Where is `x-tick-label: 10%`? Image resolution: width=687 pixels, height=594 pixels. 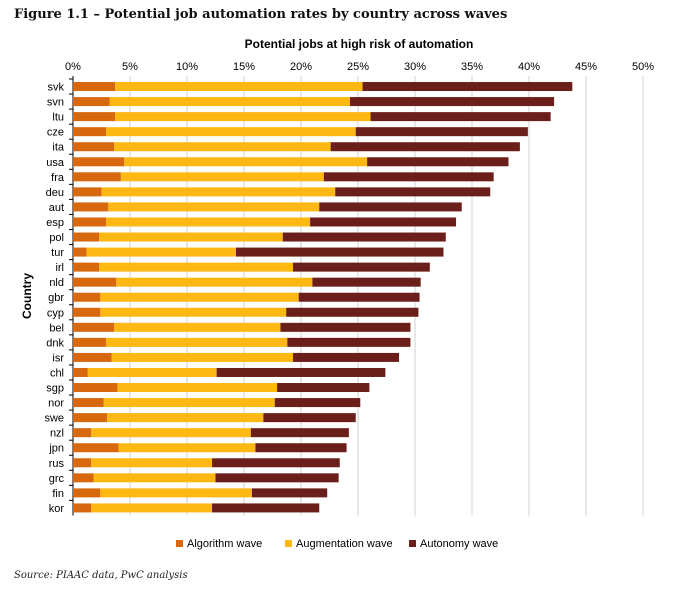
x-tick-label: 10% is located at coordinates (187, 67).